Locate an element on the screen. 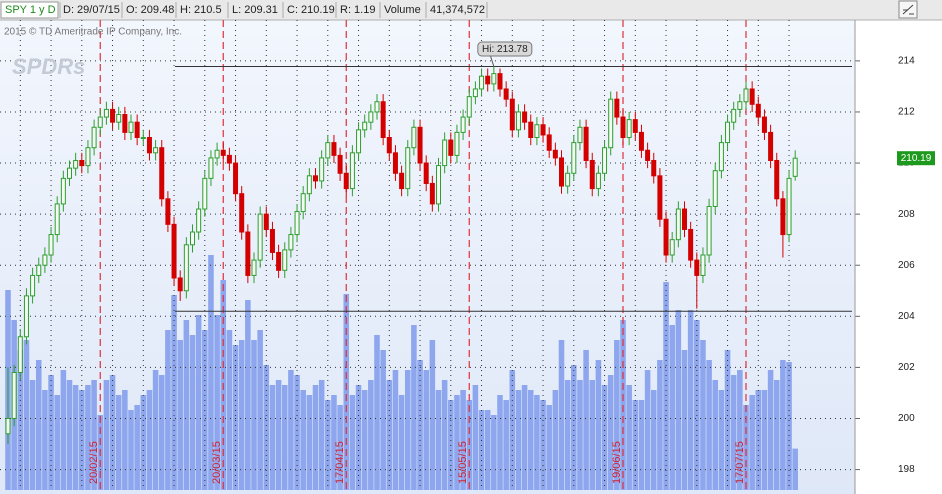 Image resolution: width=942 pixels, height=494 pixels. symbol-box is located at coordinates (29, 10).